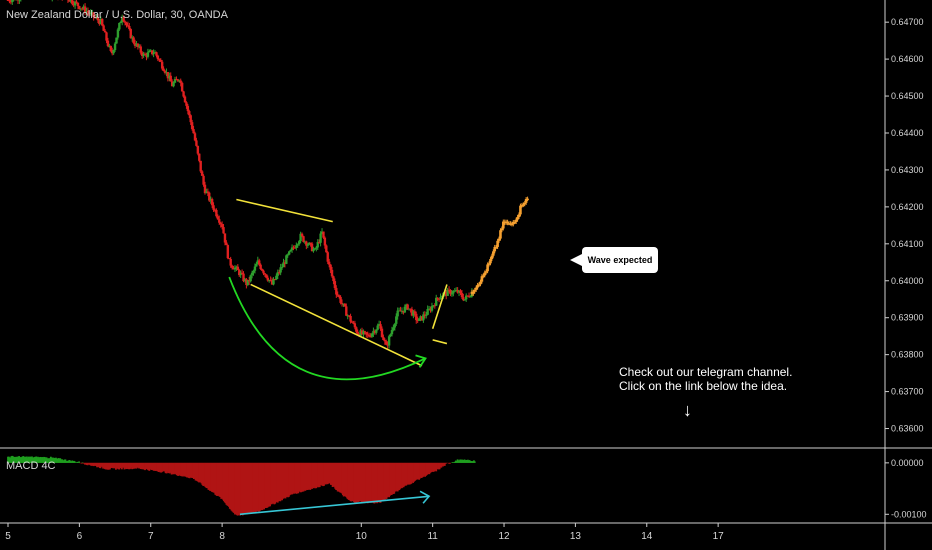  Describe the element at coordinates (151, 536) in the screenshot. I see `x-tick-label: 7` at that location.